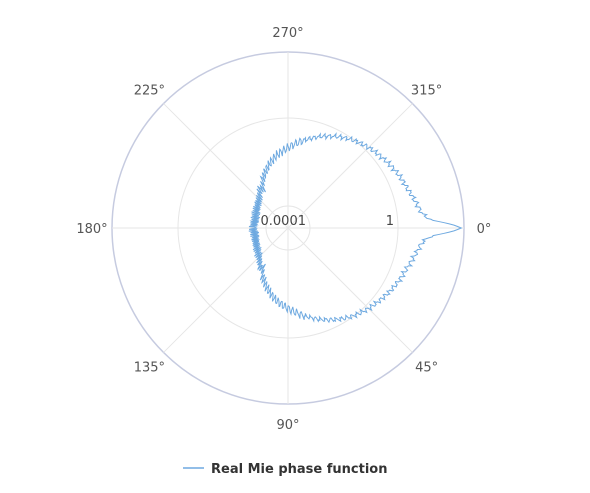 The image size is (590, 493). Describe the element at coordinates (390, 221) in the screenshot. I see `radial-tick-label: 1` at that location.